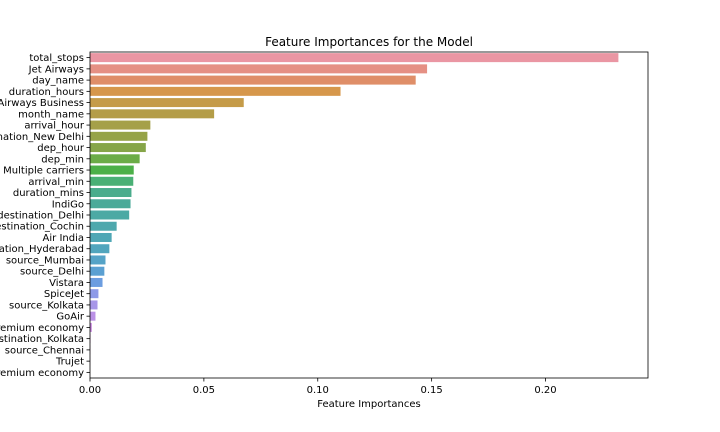  Describe the element at coordinates (43, 171) in the screenshot. I see `y-tick-label: Multiple carriers` at that location.